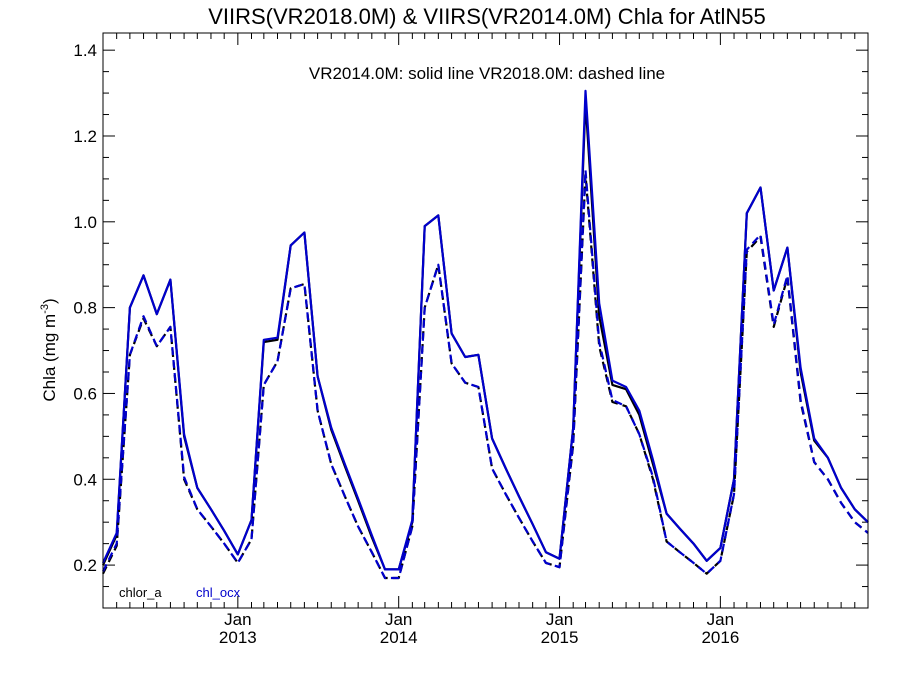 The height and width of the screenshot is (675, 900). I want to click on legend: chlor_a chl_ocx, so click(180, 592).